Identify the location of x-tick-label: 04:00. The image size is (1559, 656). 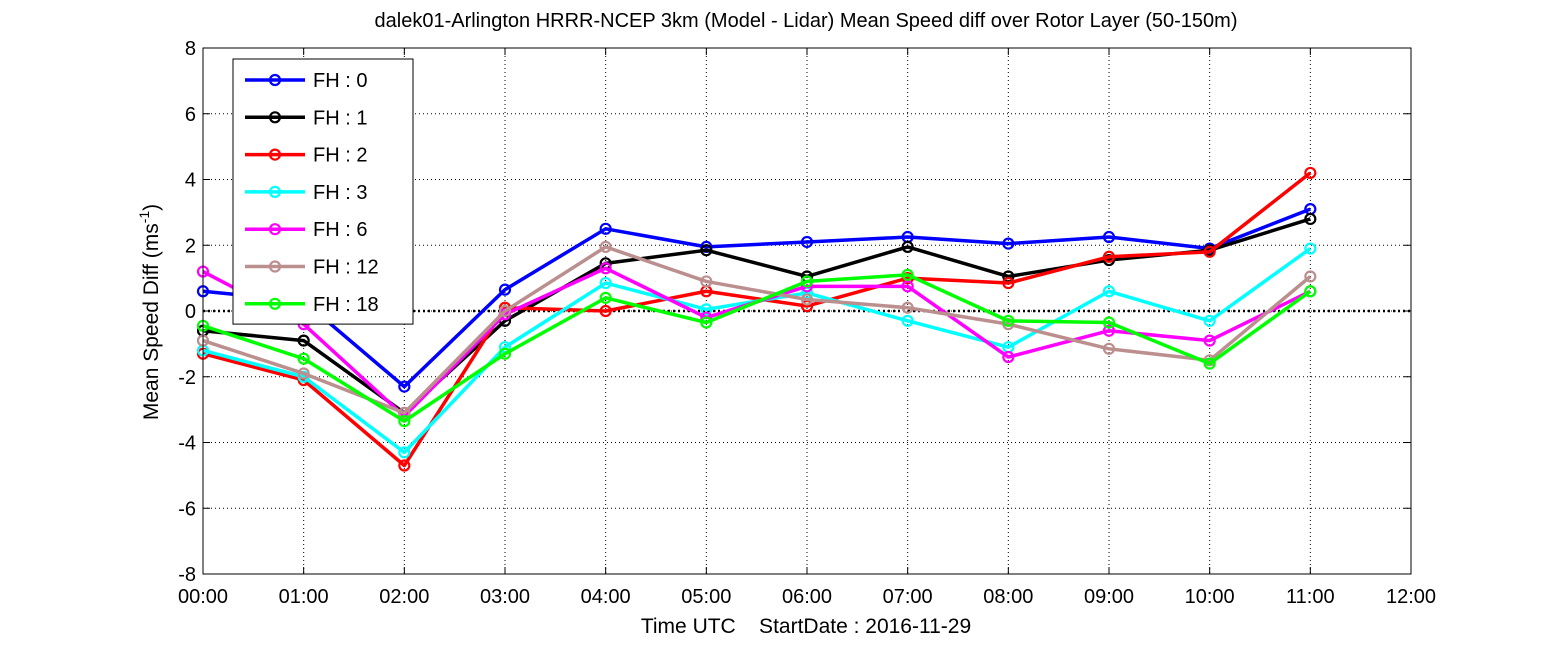
(606, 597).